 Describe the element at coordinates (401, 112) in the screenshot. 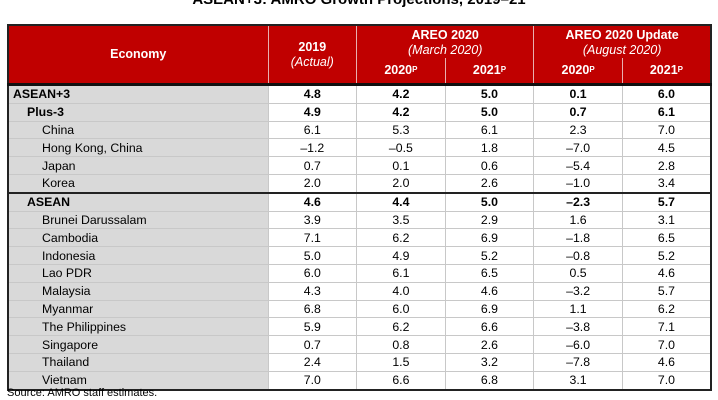

I see `value-cell: 4.2` at that location.